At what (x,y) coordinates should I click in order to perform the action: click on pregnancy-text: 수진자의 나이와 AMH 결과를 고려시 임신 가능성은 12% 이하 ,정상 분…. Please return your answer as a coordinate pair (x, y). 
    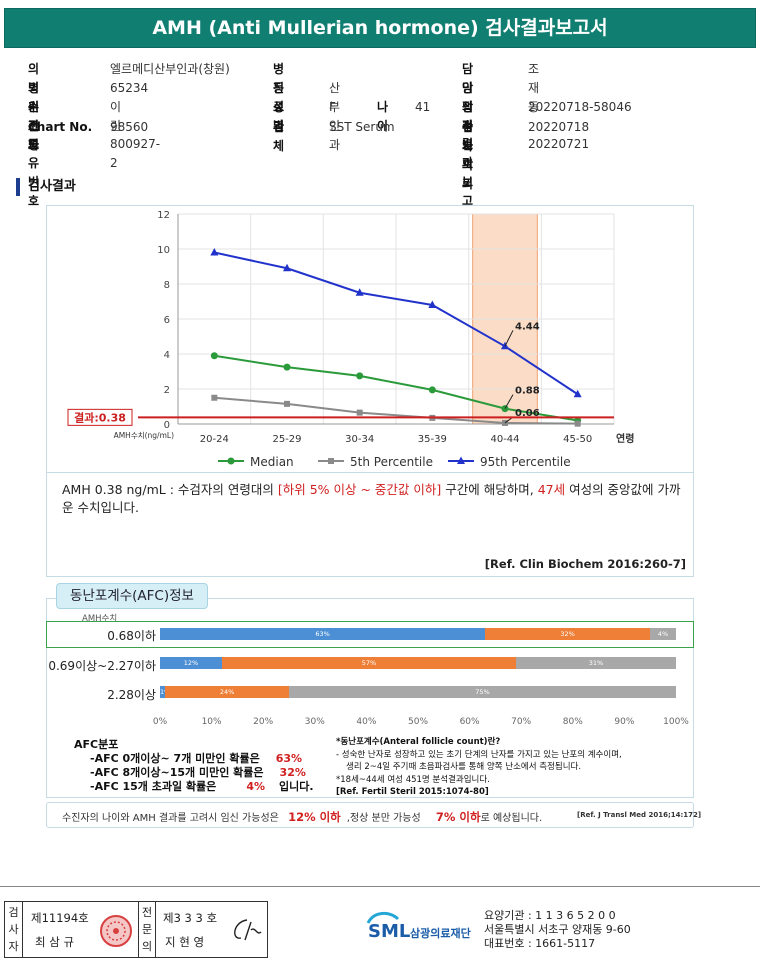
    Looking at the image, I should click on (302, 817).